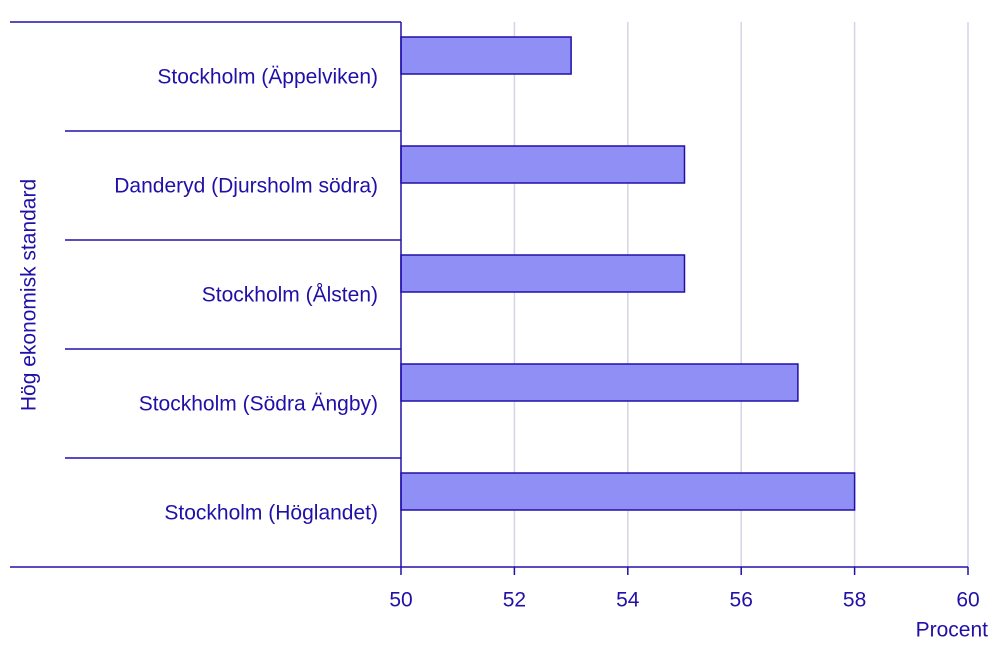  I want to click on y-tick-label: Stockholm (Ålsten), so click(290, 295).